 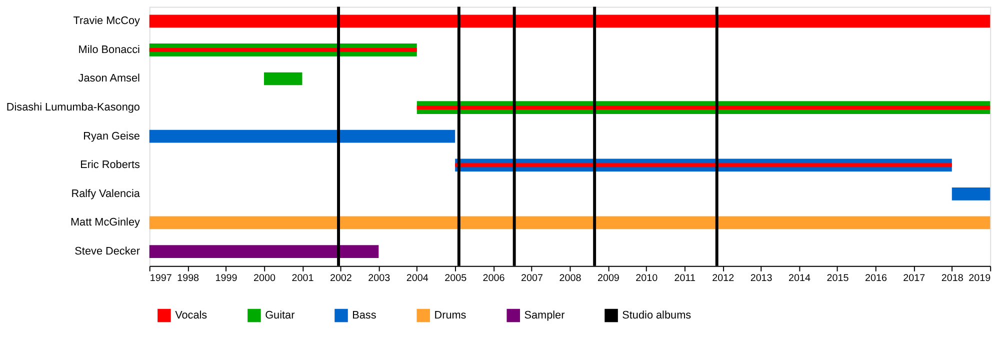 I want to click on x-tick-label: 2008, so click(x=570, y=278).